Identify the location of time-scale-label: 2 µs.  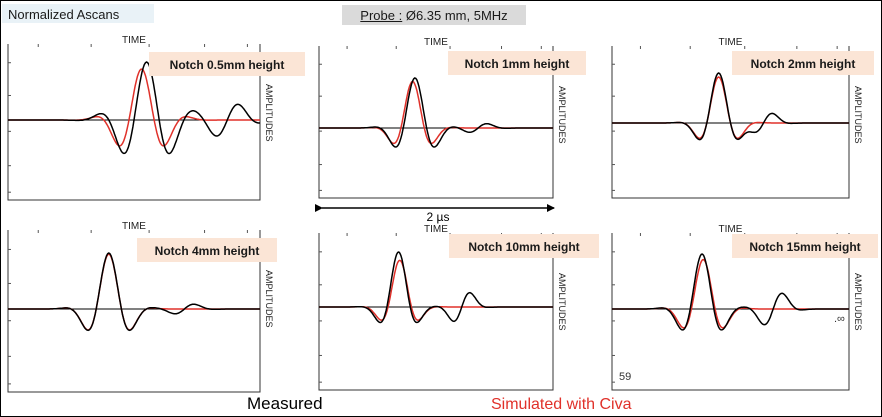
(438, 217).